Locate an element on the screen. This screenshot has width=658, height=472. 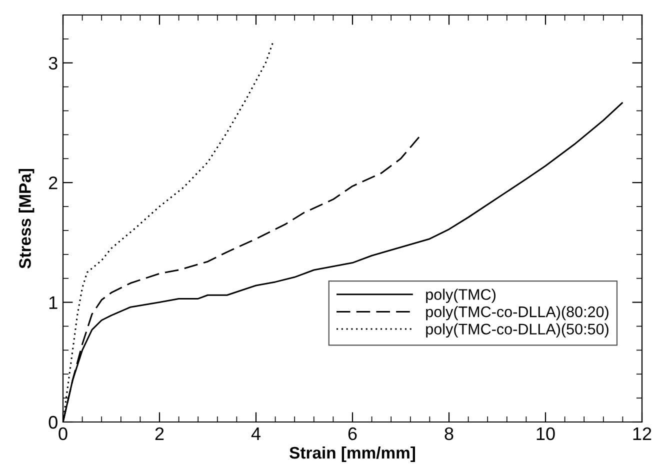
x-tick-label: 12 is located at coordinates (642, 433).